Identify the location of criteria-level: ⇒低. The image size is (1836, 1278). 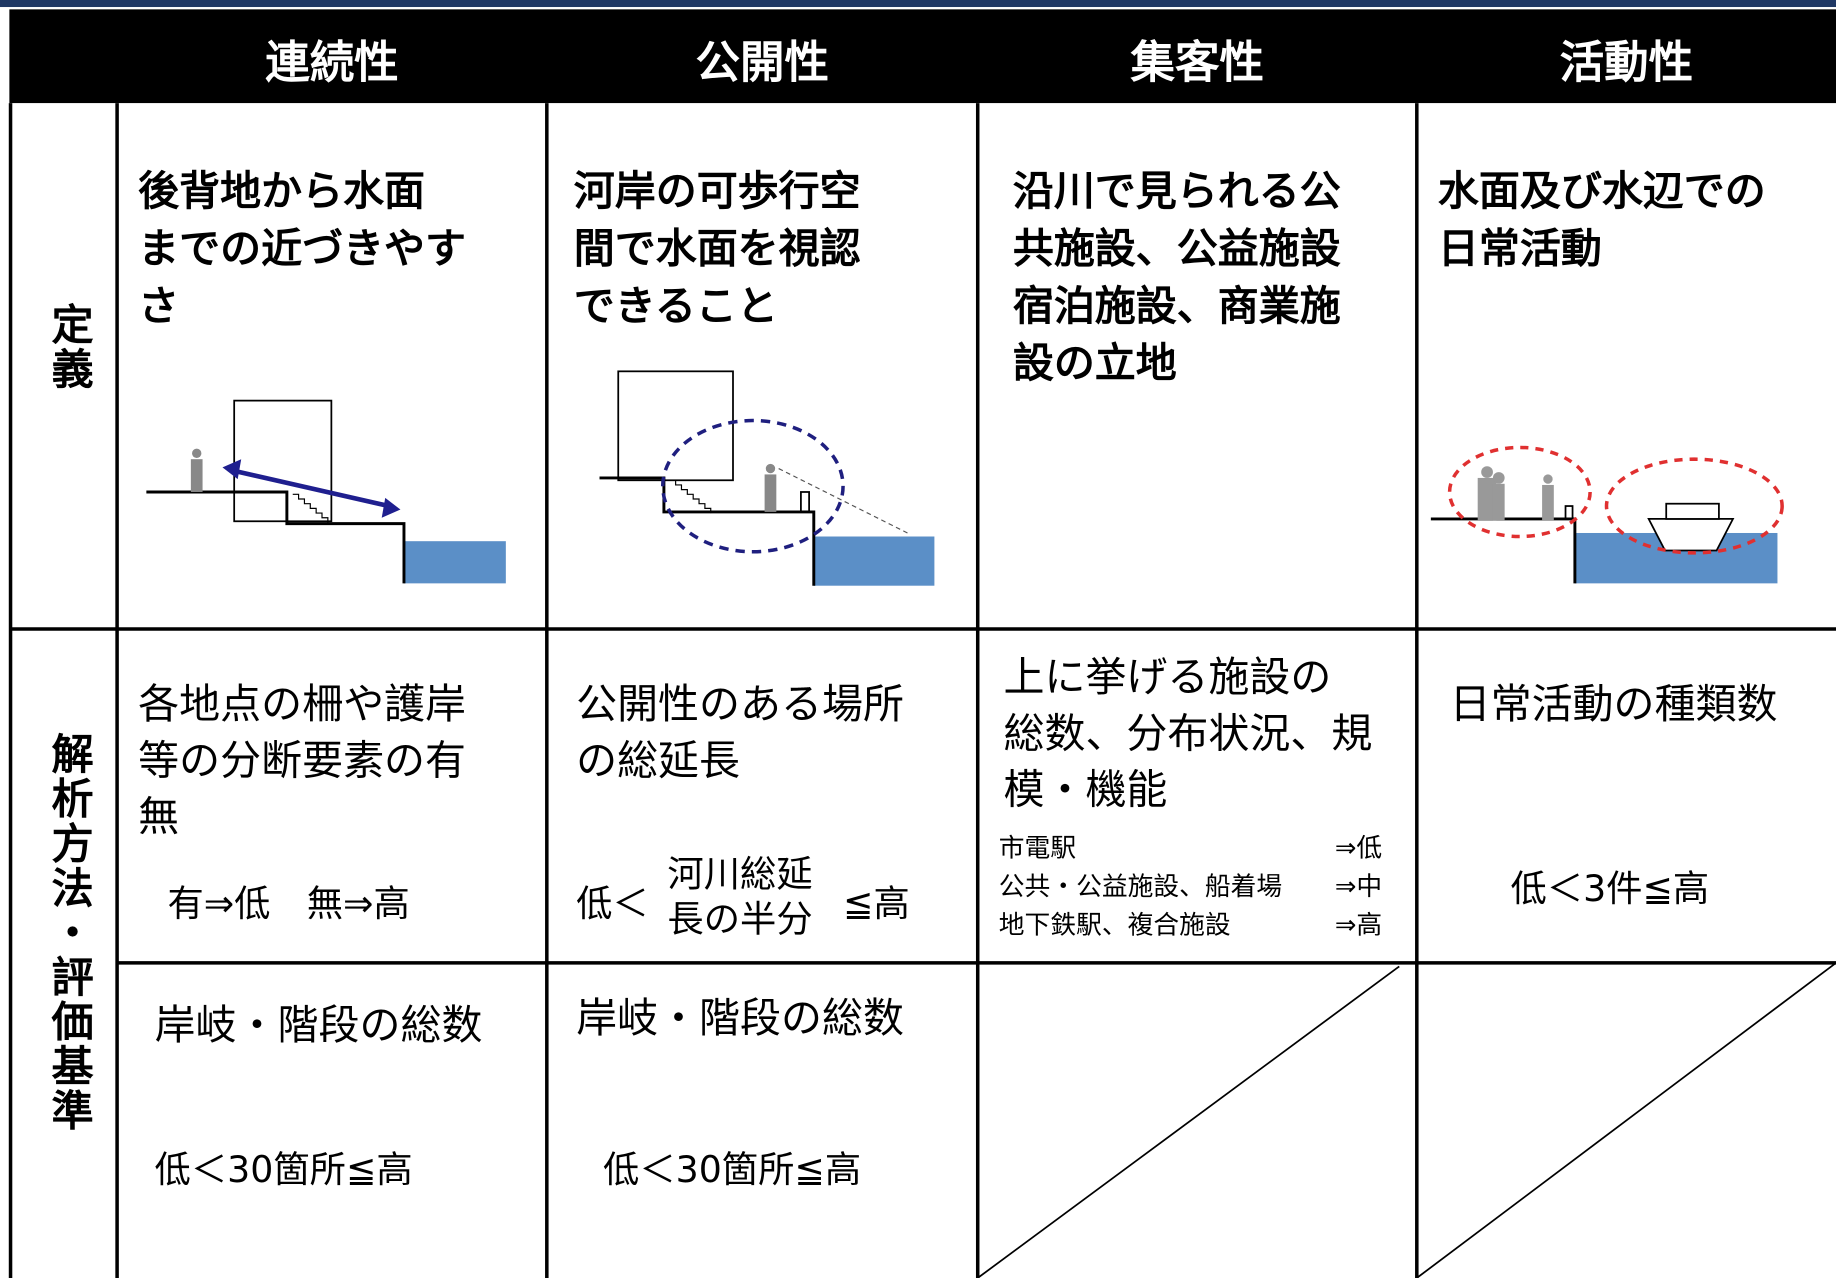
(1358, 849).